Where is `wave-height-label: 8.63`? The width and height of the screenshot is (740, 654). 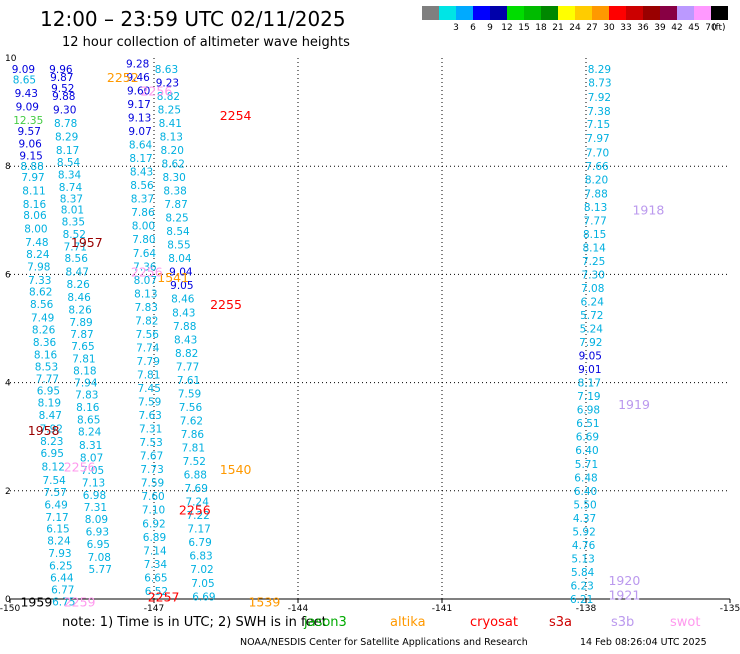
wave-height-label: 8.63 is located at coordinates (166, 70).